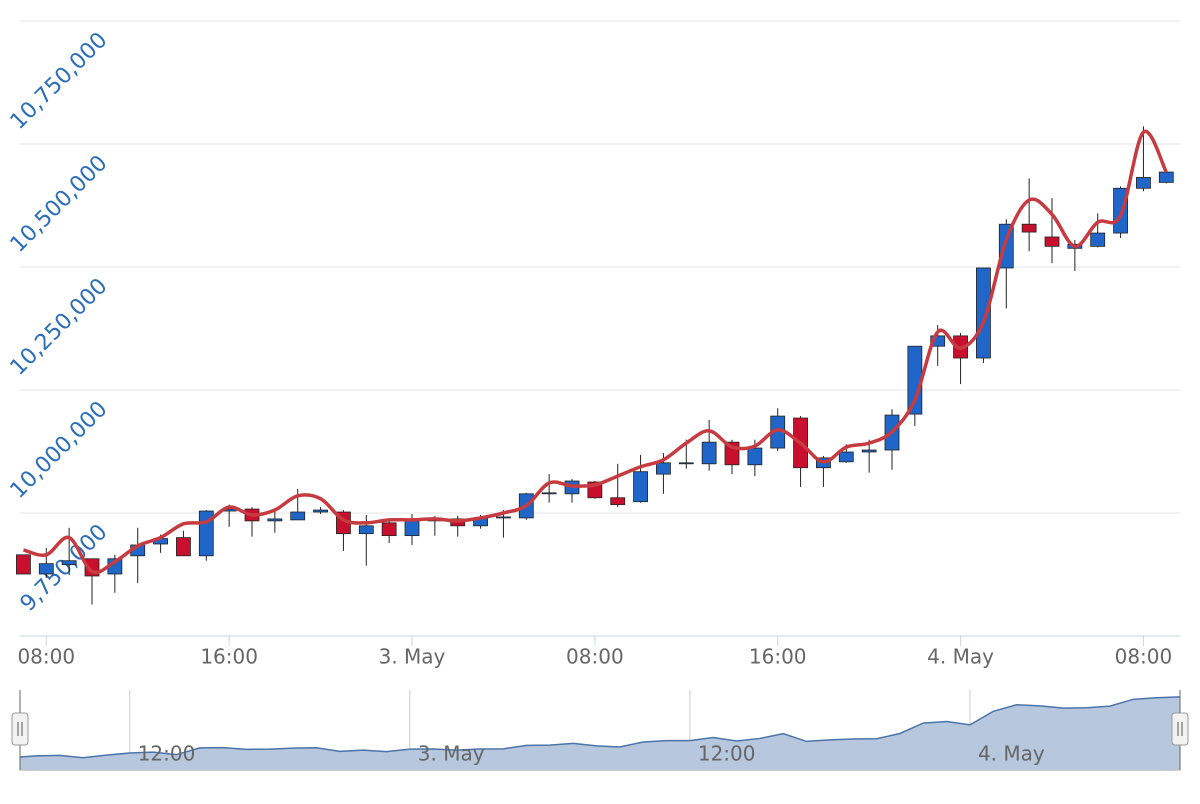 The width and height of the screenshot is (1200, 804). I want to click on navigator-area, so click(600, 733).